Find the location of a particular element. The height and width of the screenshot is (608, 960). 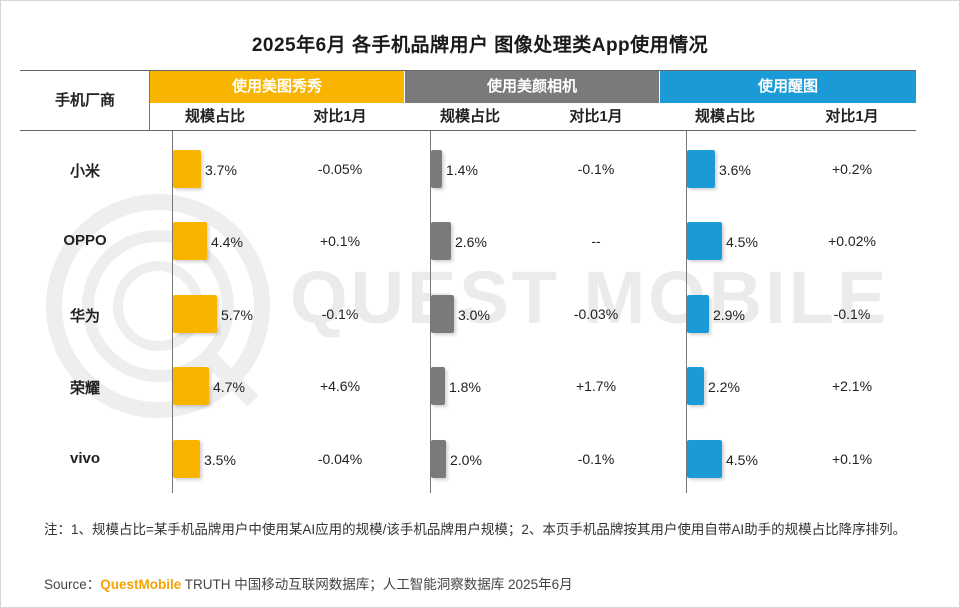

row-label-brand: OPPO is located at coordinates (85, 240).